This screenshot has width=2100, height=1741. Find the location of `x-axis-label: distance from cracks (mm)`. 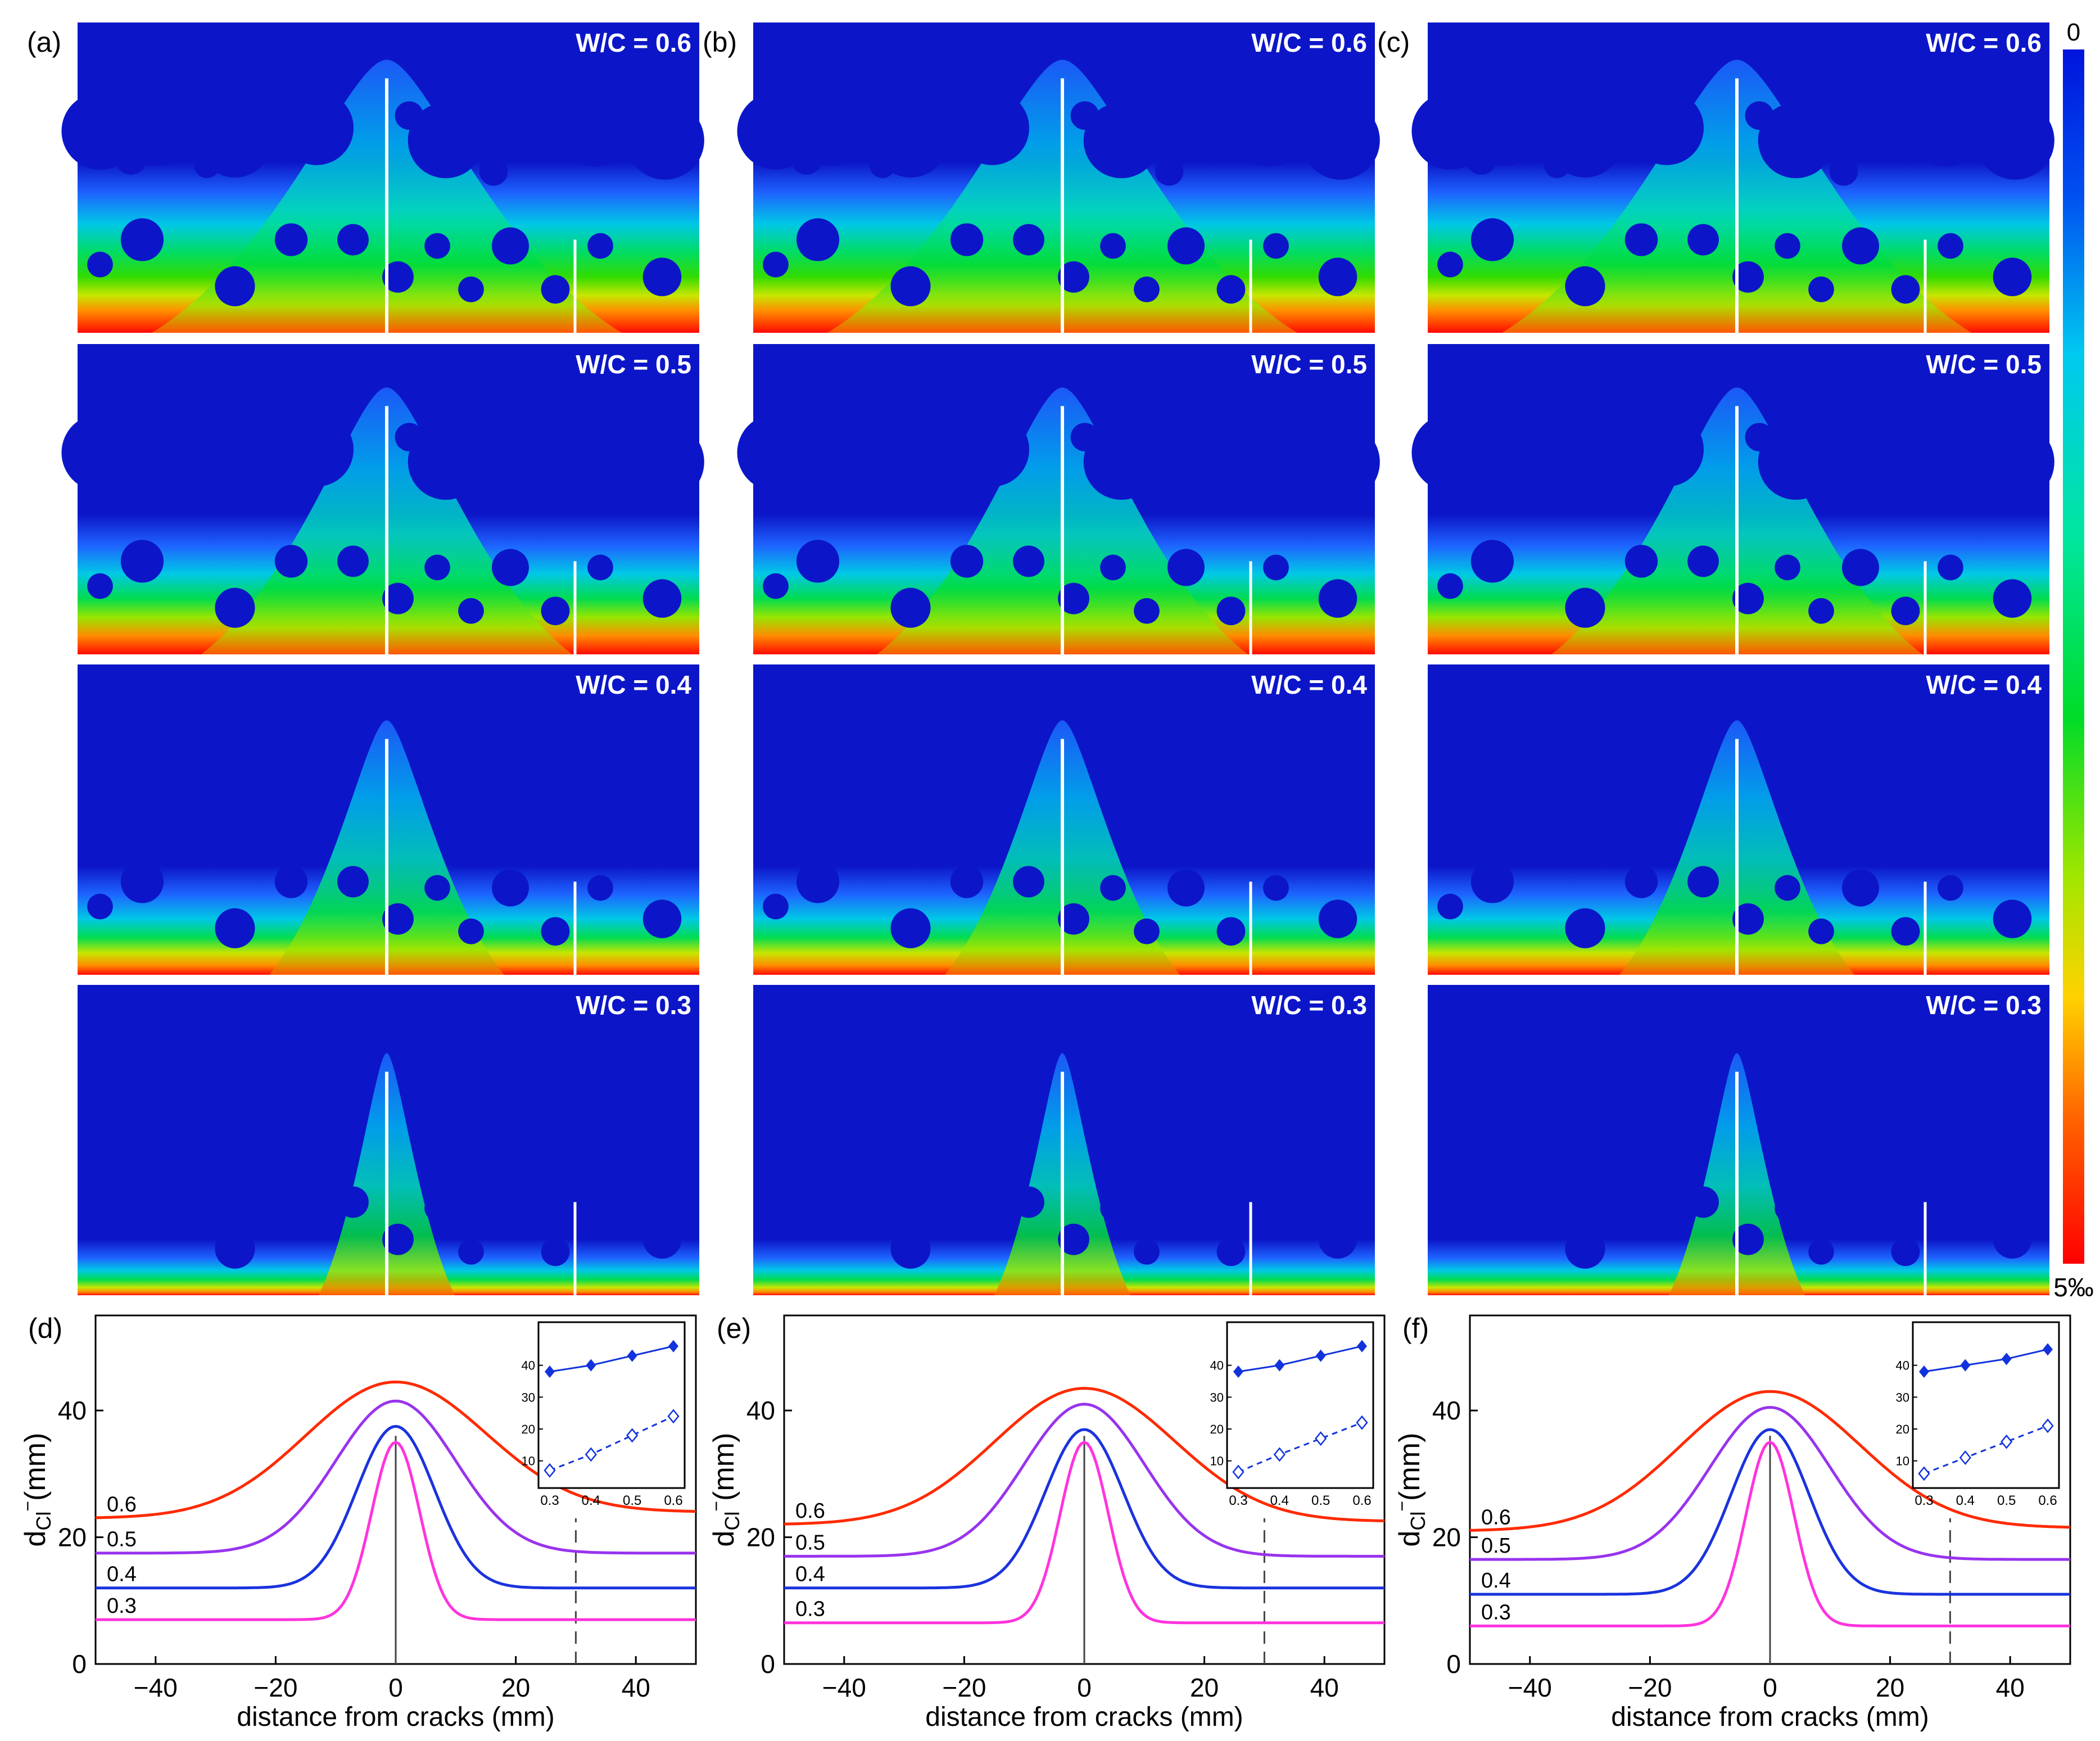

x-axis-label: distance from cracks (mm) is located at coordinates (395, 1717).